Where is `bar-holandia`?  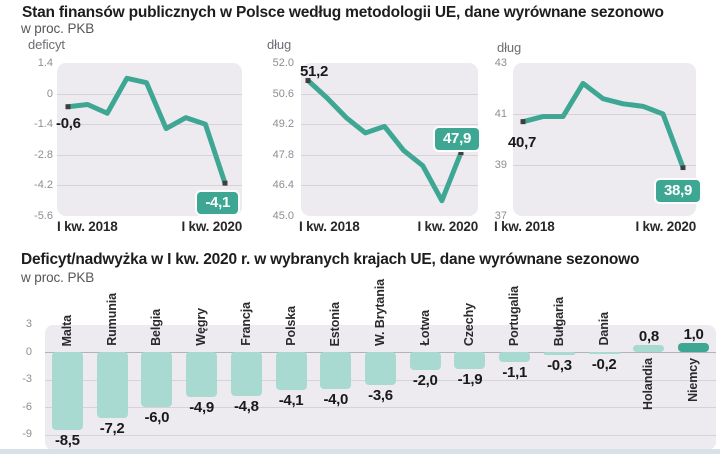 bar-holandia is located at coordinates (649, 348).